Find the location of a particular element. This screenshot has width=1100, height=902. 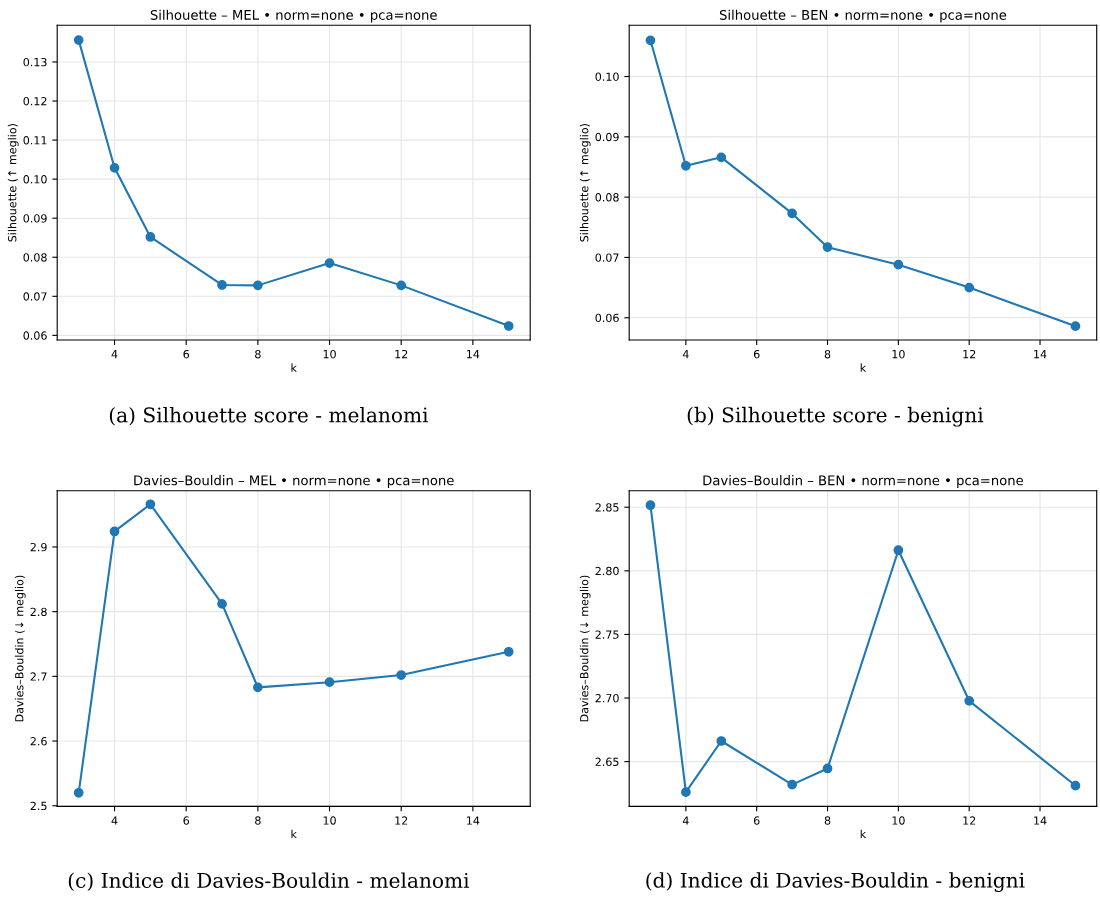

chart-title: Silhouette – BEN • norm=none • pca=none is located at coordinates (863, 16).